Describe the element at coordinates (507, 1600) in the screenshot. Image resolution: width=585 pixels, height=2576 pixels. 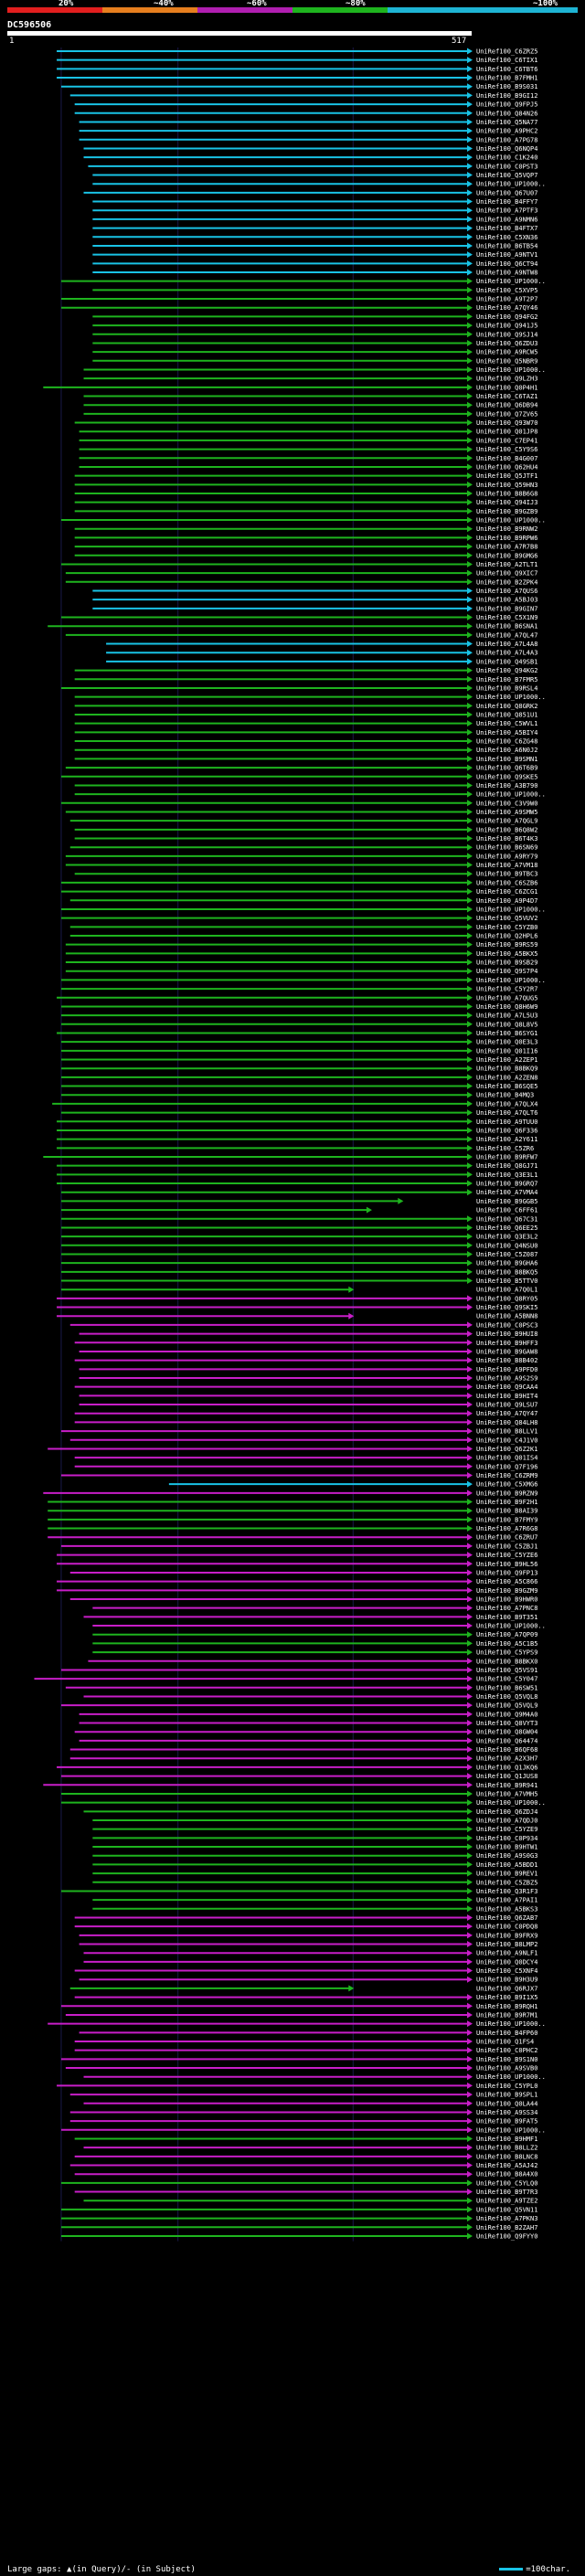
I see `hit-label: UniRef100_B9HWR0` at that location.